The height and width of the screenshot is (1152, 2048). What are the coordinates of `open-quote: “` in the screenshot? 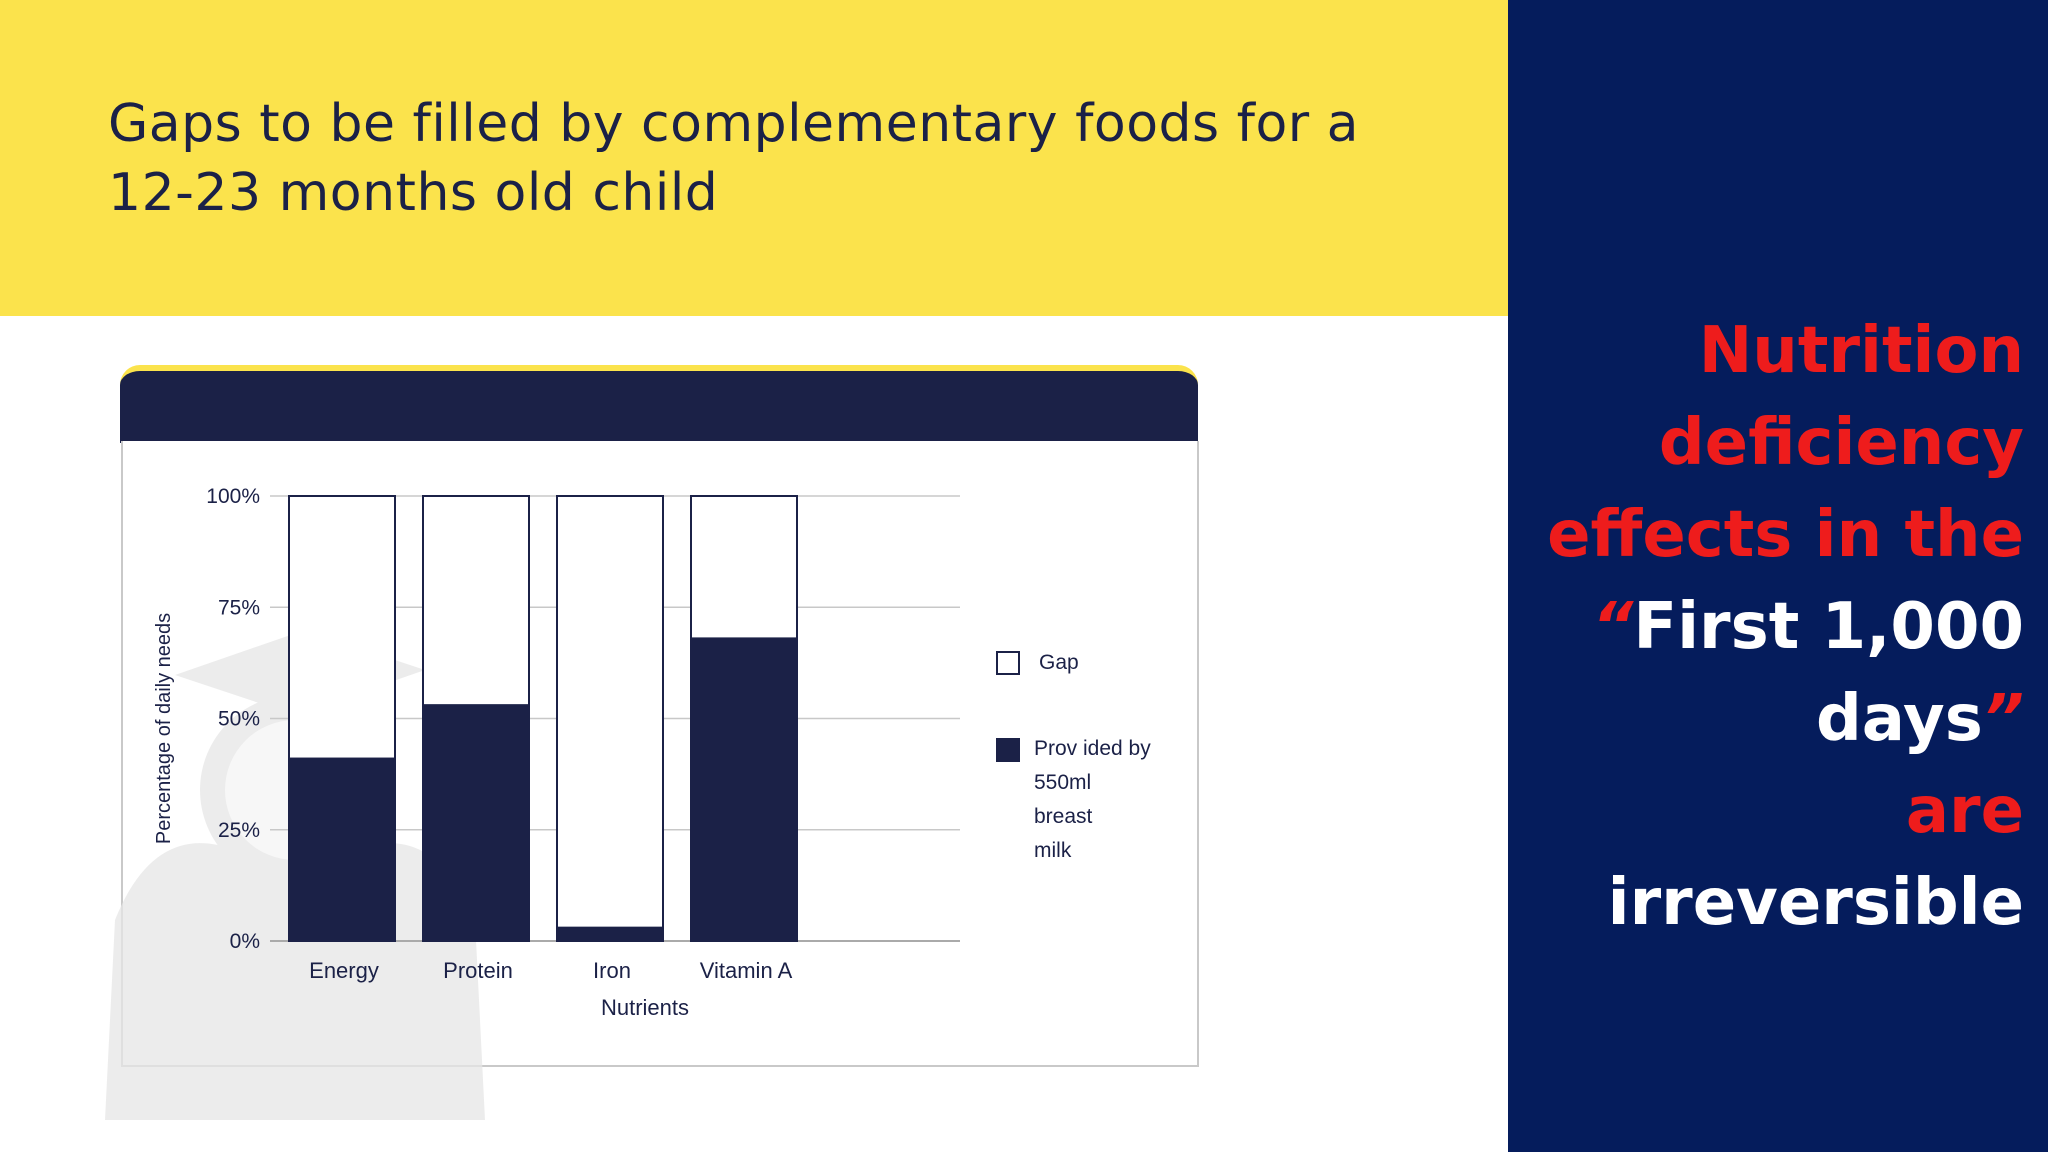 It's located at (1613, 627).